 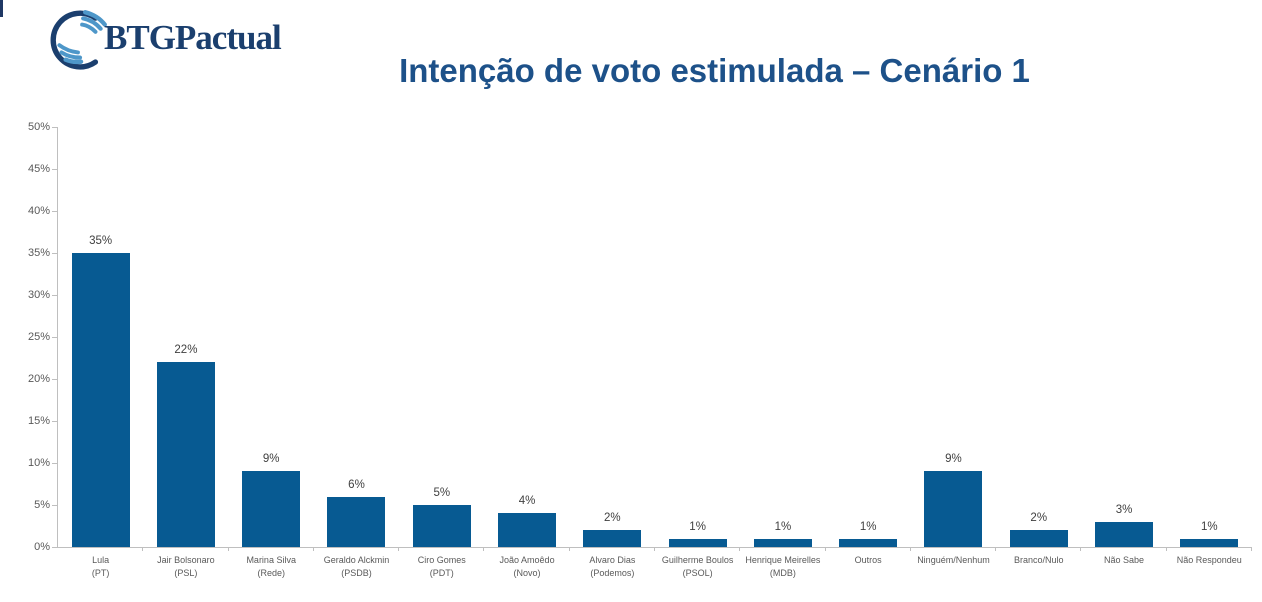 I want to click on bar-group: 1% Henrique Meirelles (MDB), so click(x=783, y=352).